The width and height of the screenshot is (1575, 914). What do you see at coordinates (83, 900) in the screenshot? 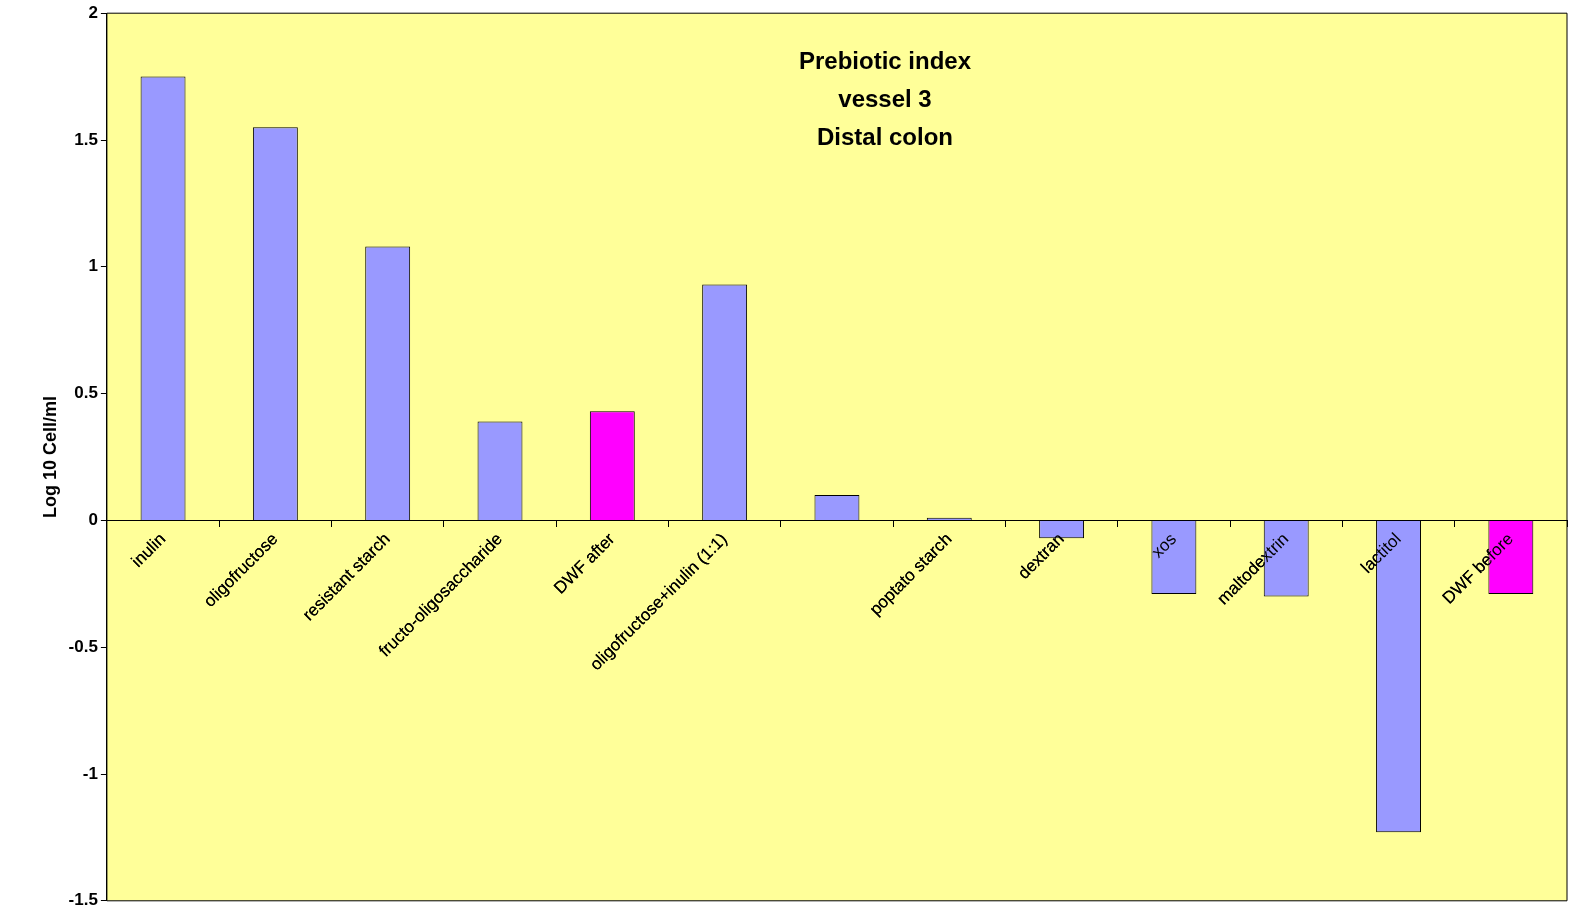
I see `y-tick-label: -1.5` at bounding box center [83, 900].